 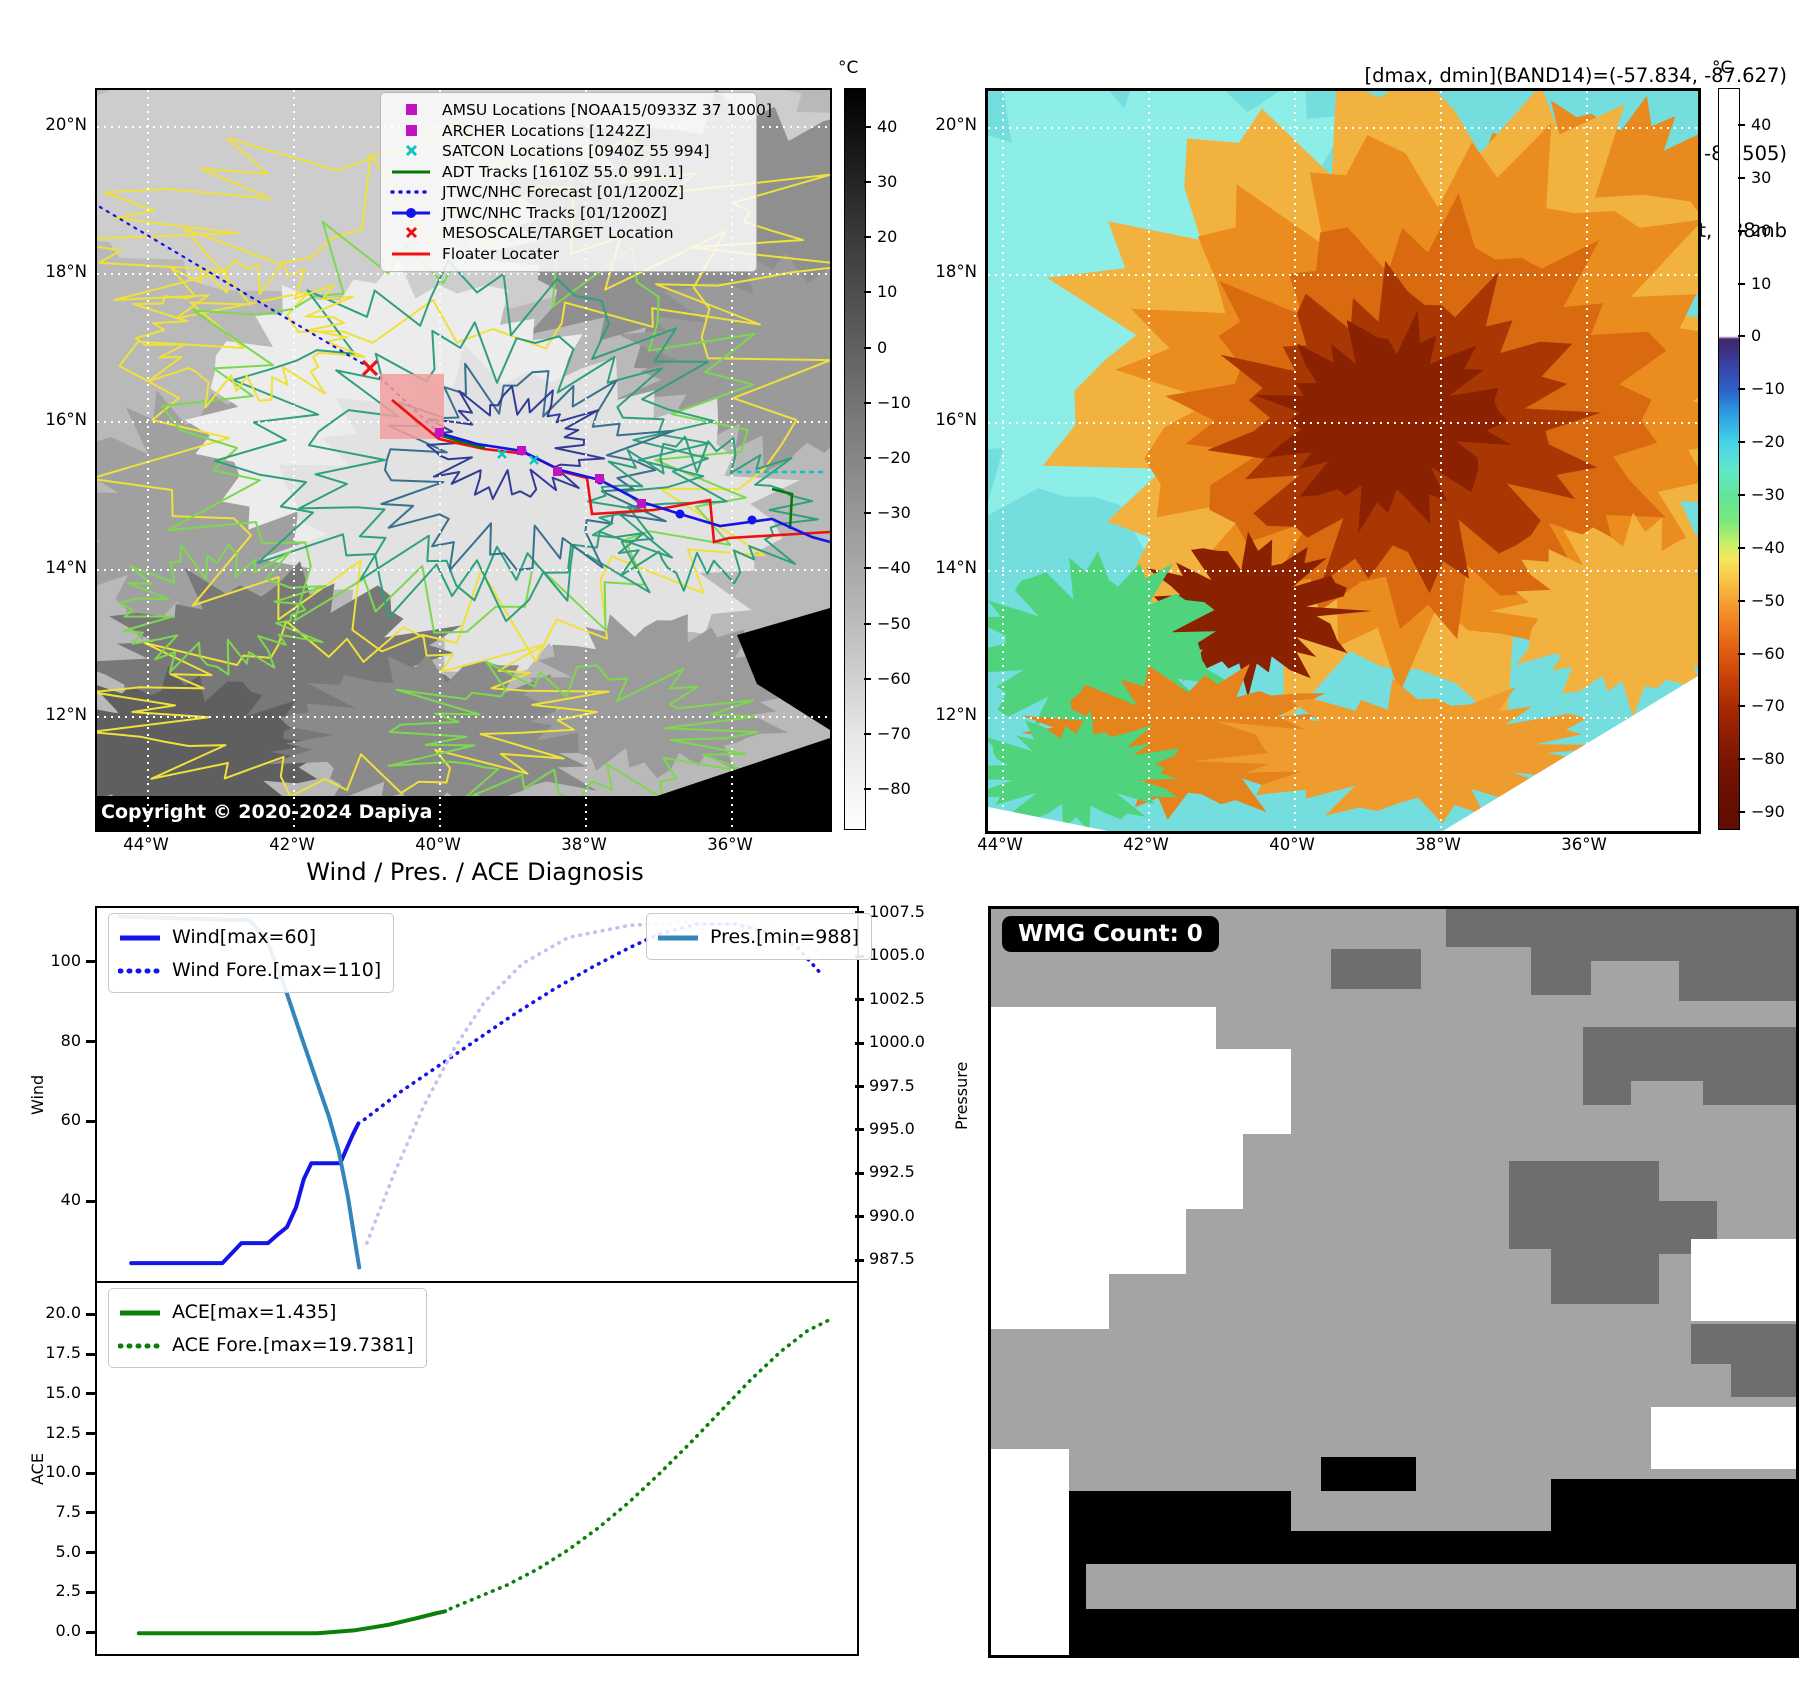 I want to click on legend-label: ACE[max=1.435], so click(x=254, y=1311).